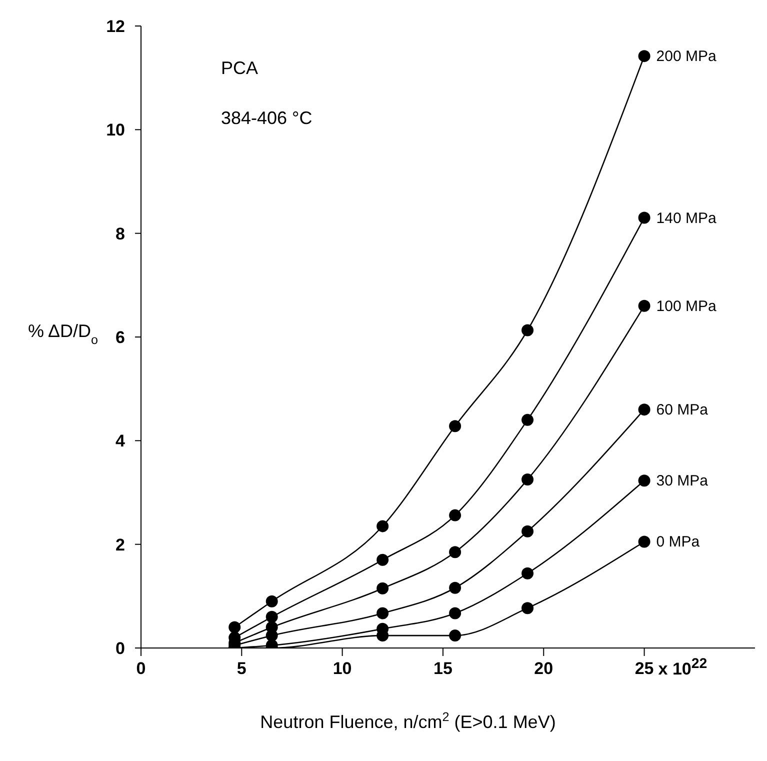 The height and width of the screenshot is (761, 767). What do you see at coordinates (241, 668) in the screenshot?
I see `x-tick-label: 5` at bounding box center [241, 668].